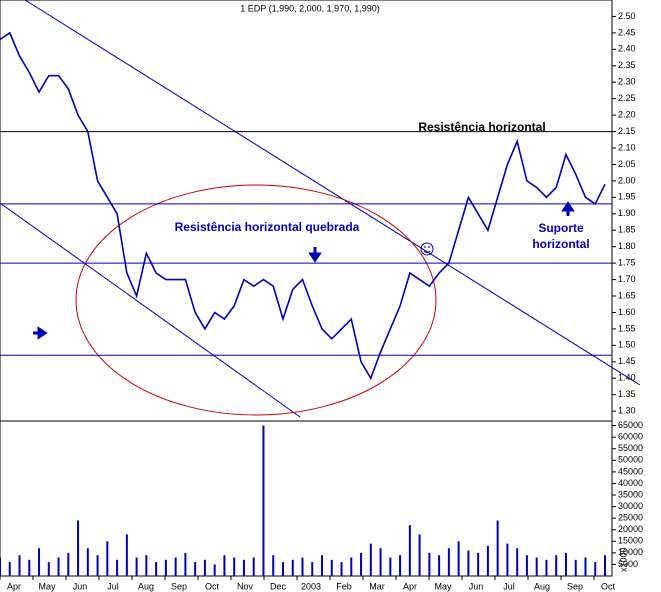  What do you see at coordinates (568, 208) in the screenshot?
I see `arrow-up` at bounding box center [568, 208].